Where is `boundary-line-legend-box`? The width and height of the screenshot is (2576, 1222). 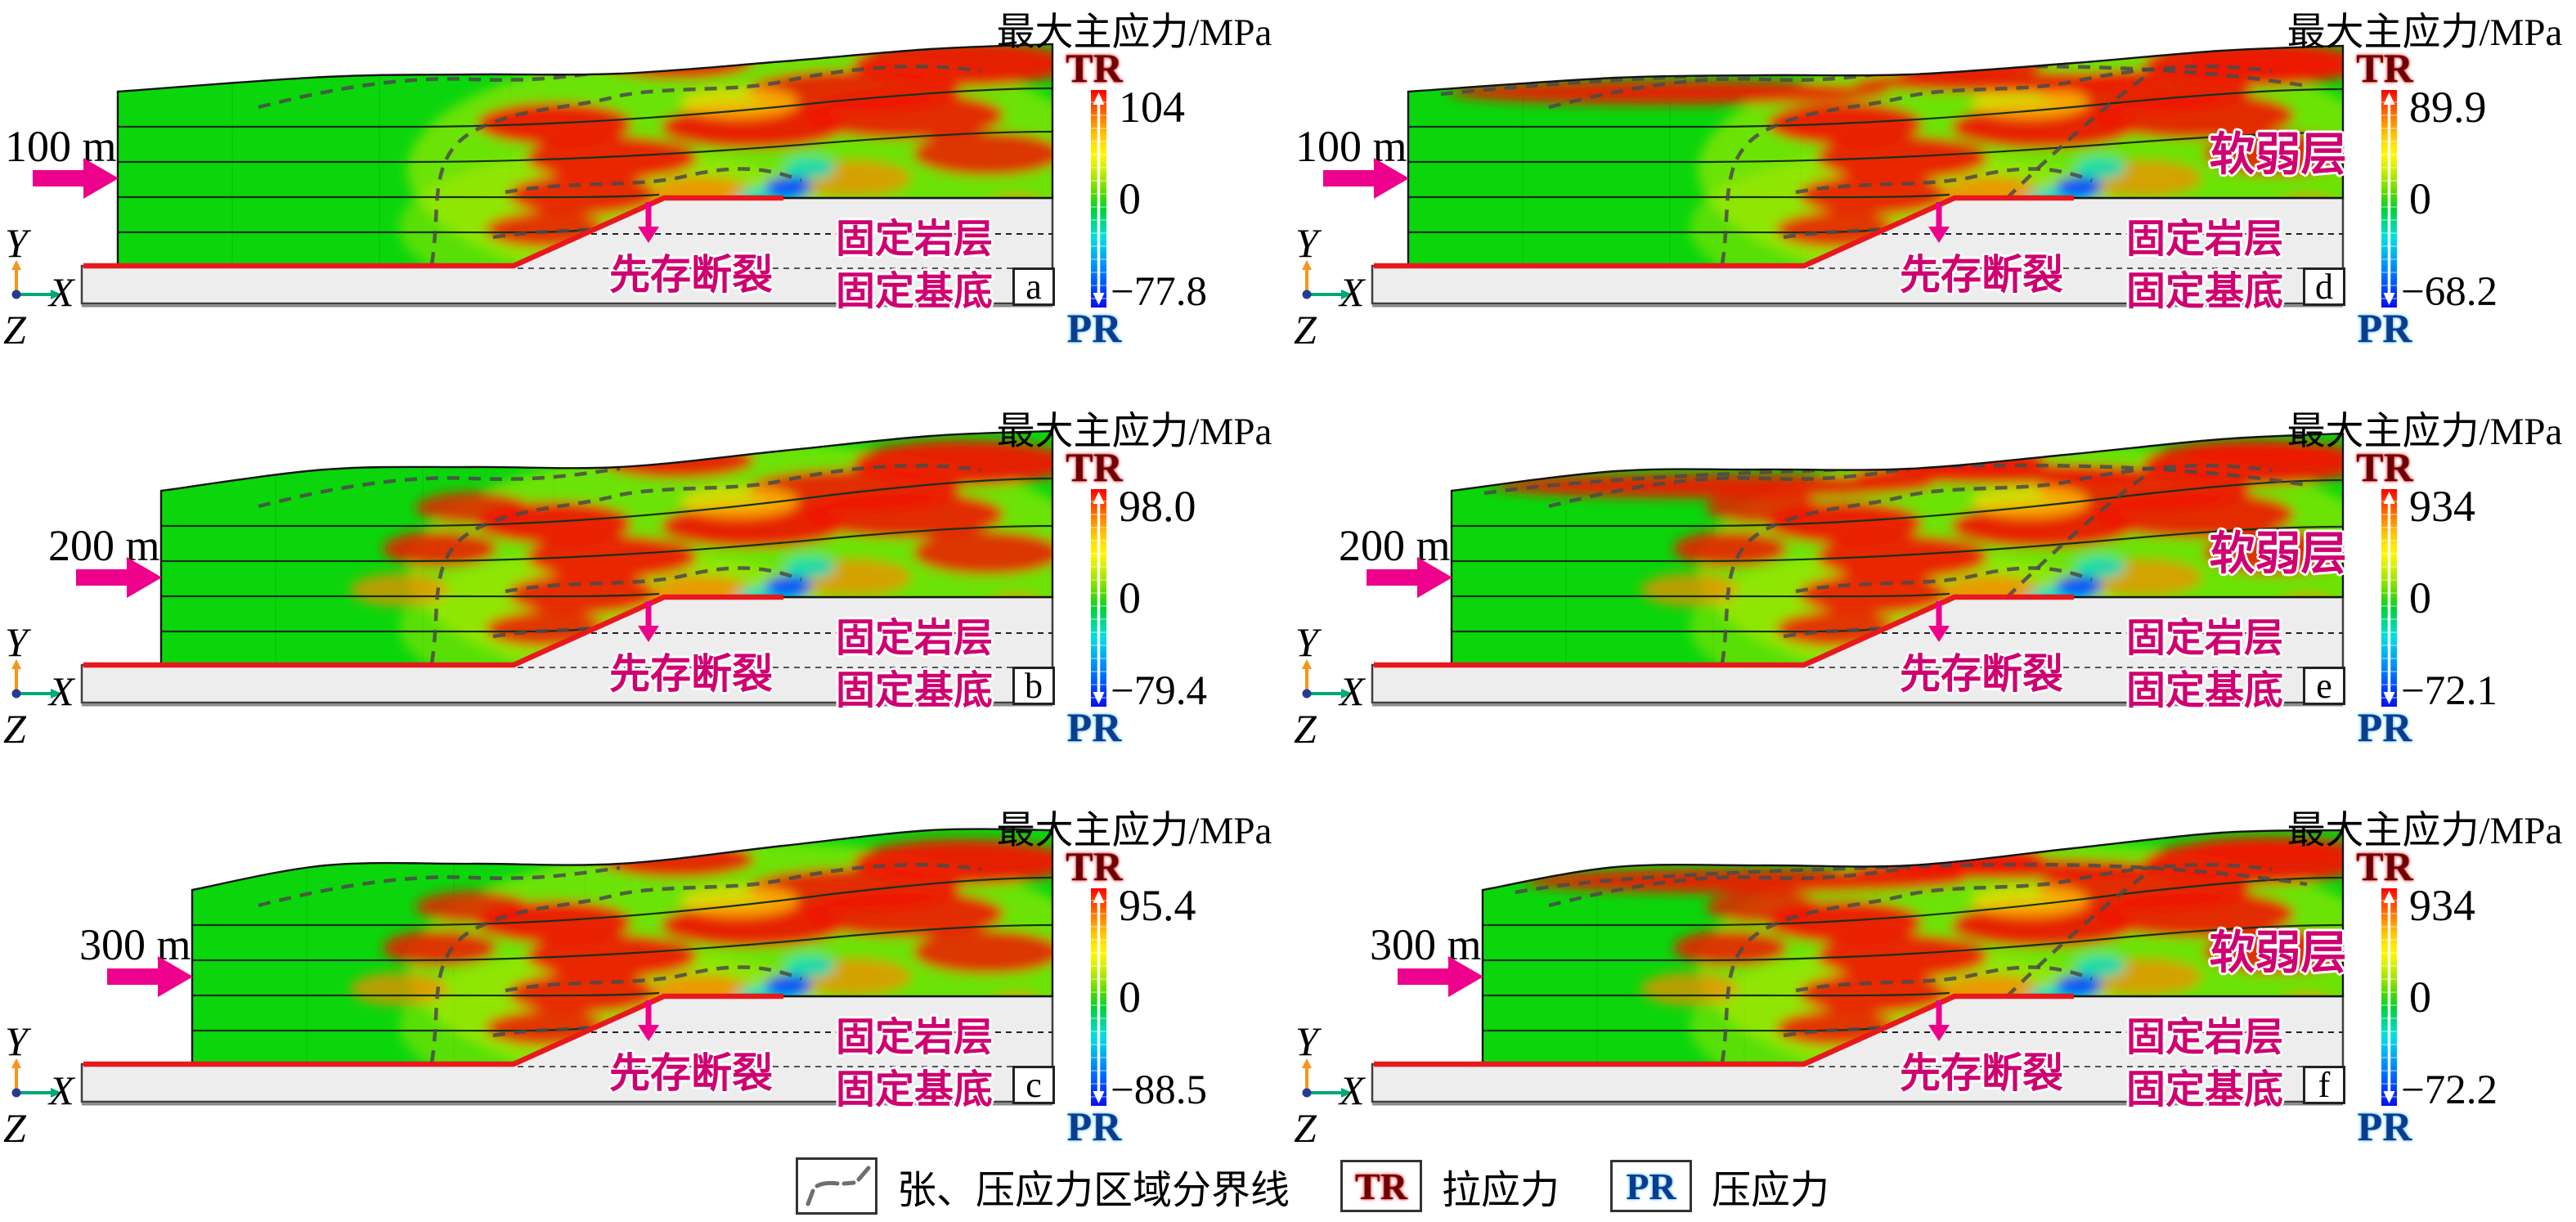
boundary-line-legend-box is located at coordinates (836, 1186).